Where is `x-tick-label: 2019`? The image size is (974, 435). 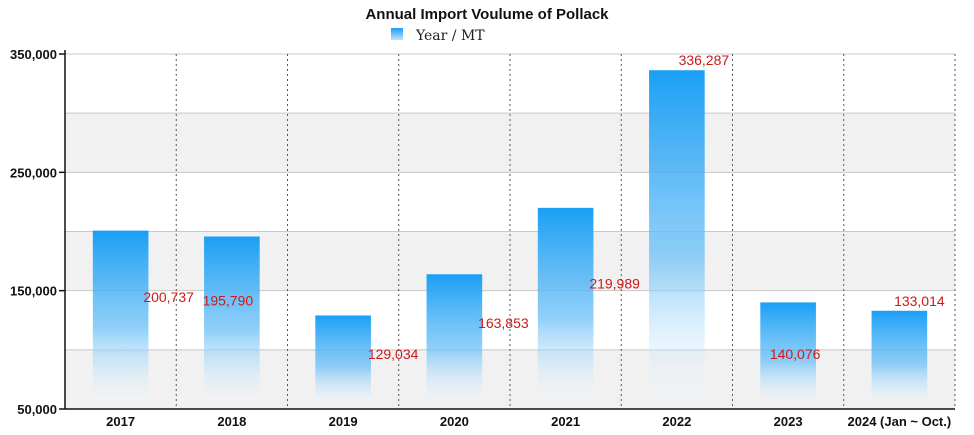
x-tick-label: 2019 is located at coordinates (343, 421).